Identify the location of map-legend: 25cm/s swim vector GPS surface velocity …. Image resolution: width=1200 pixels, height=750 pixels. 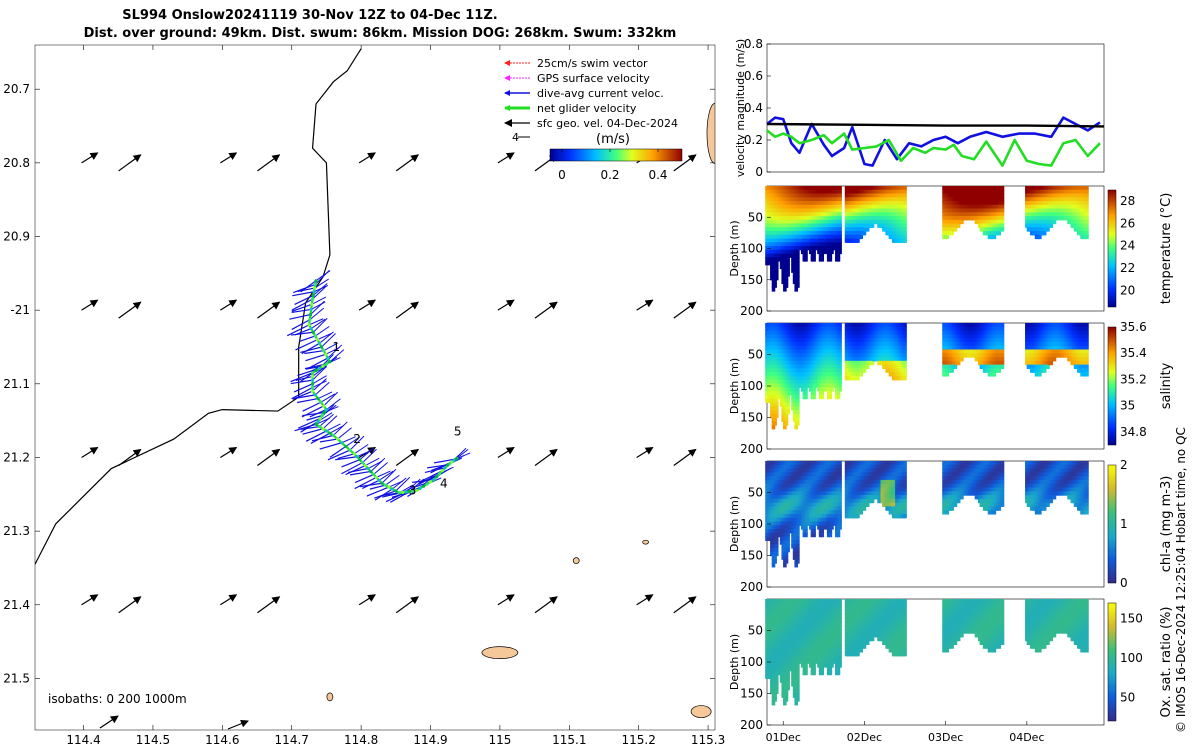
(593, 119).